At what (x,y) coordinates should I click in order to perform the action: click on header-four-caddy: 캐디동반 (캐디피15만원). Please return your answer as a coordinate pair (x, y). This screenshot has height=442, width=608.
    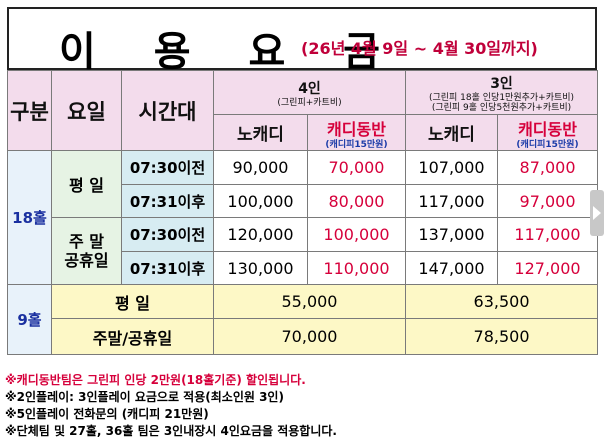
    Looking at the image, I should click on (356, 132).